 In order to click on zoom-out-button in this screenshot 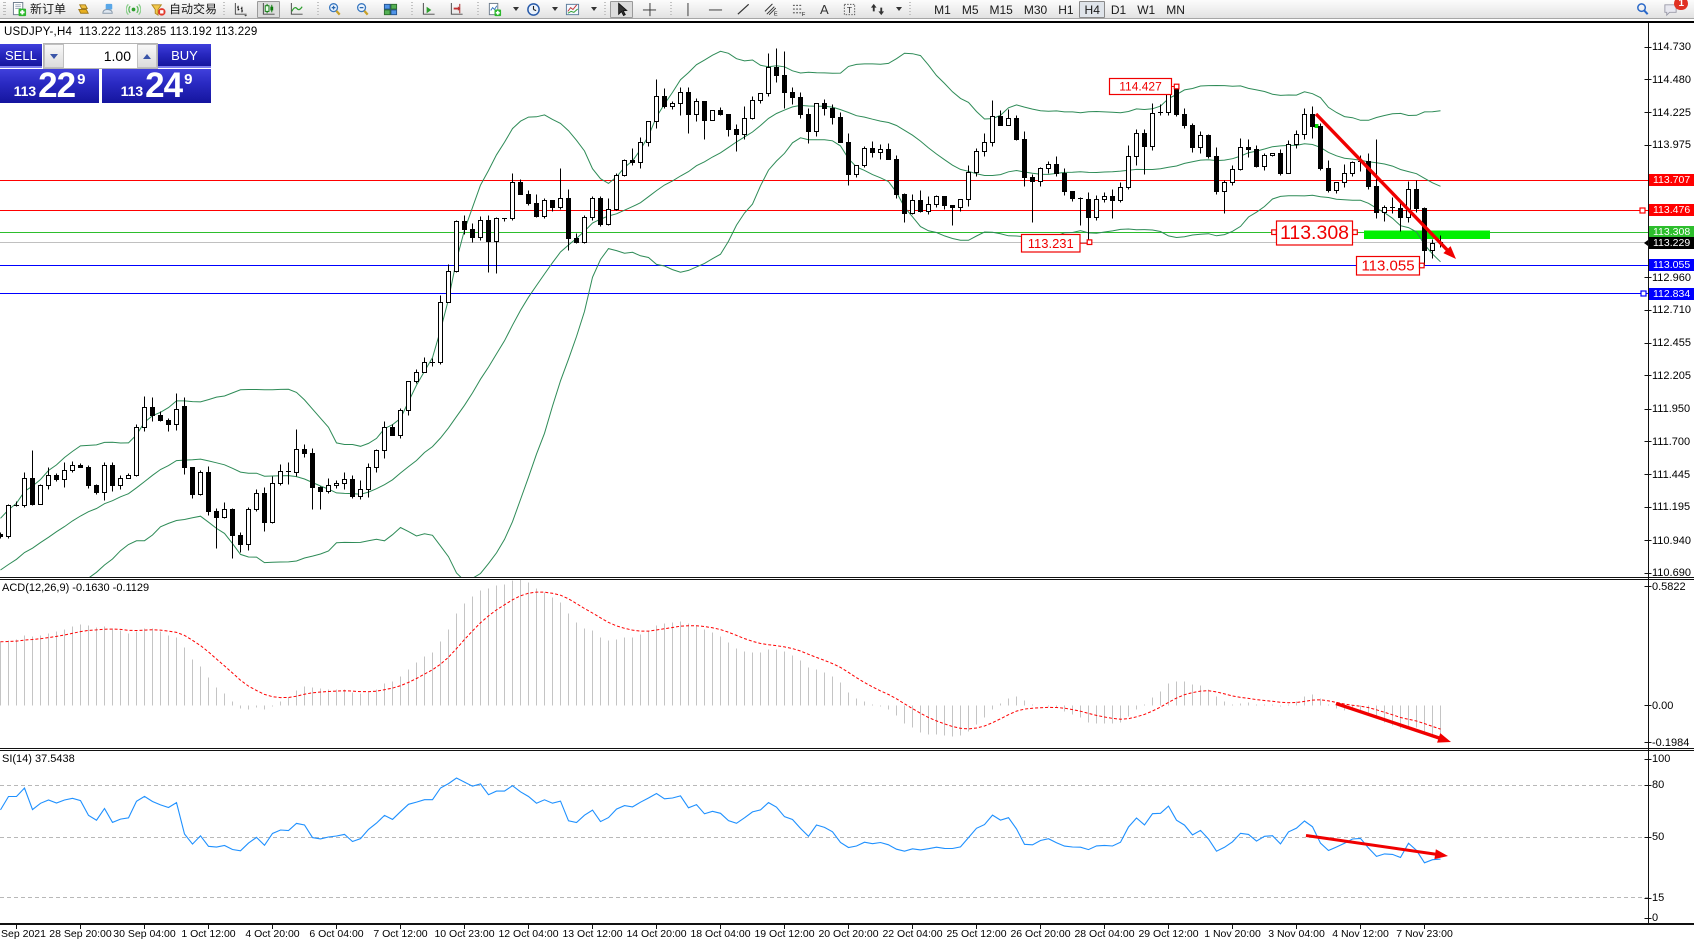, I will do `click(362, 9)`.